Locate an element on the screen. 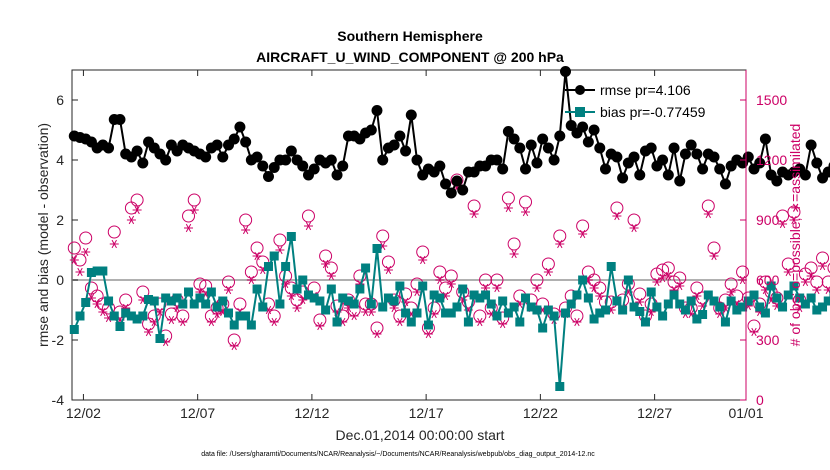 The width and height of the screenshot is (830, 470). y-axis-label: rmse and bias (model - observation) is located at coordinates (43, 235).